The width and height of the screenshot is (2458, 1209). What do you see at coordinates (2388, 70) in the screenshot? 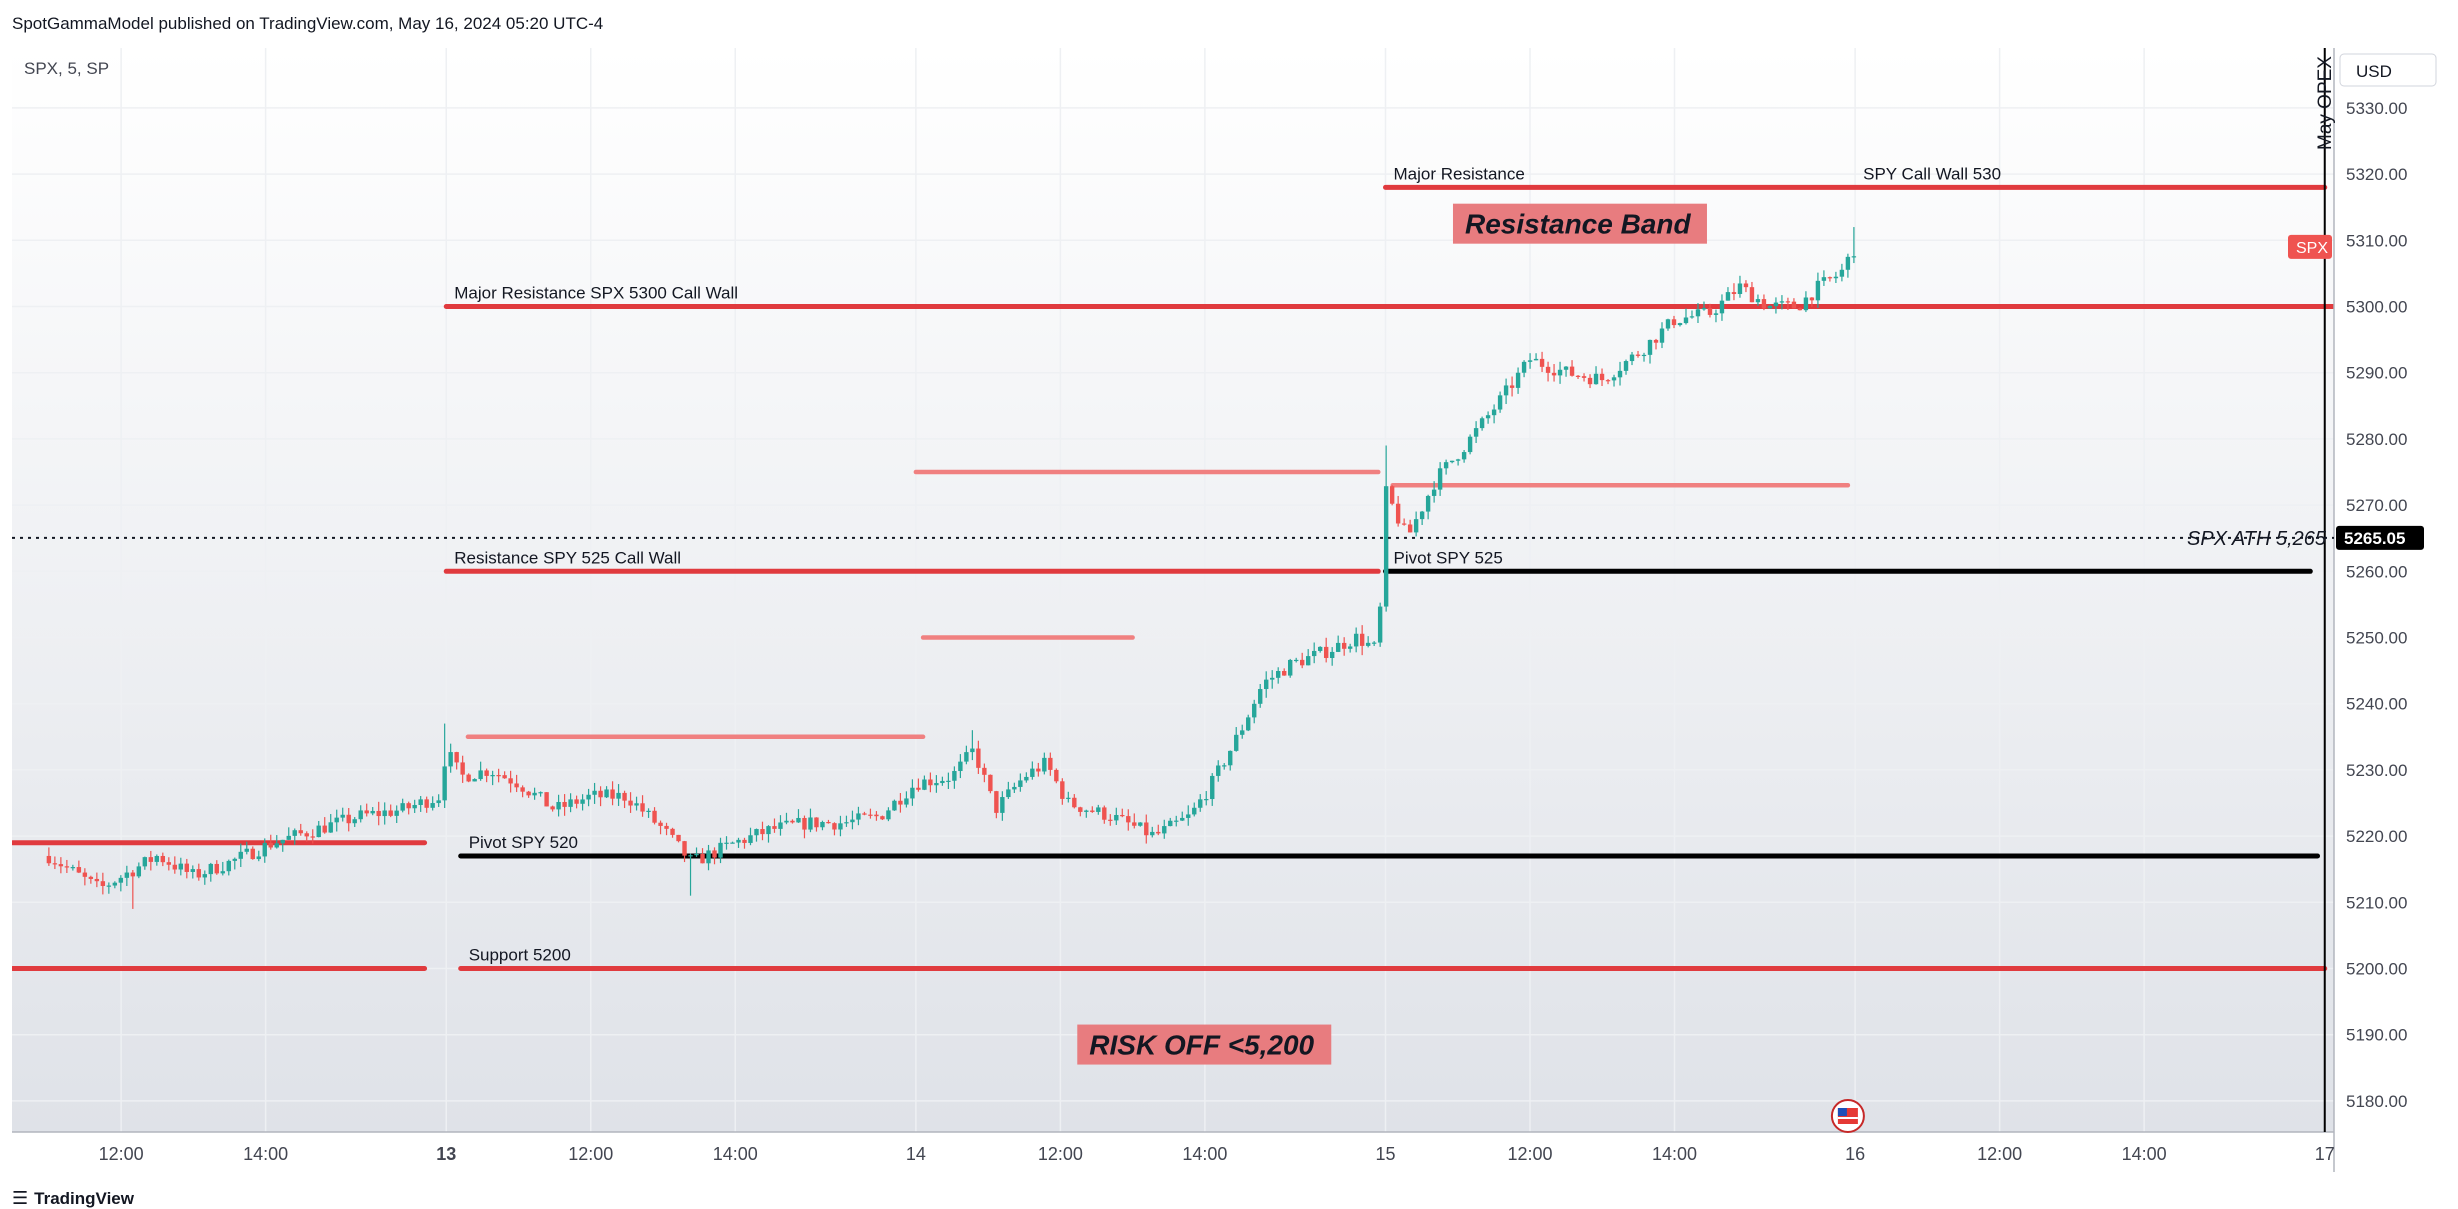
I see `currency-button` at bounding box center [2388, 70].